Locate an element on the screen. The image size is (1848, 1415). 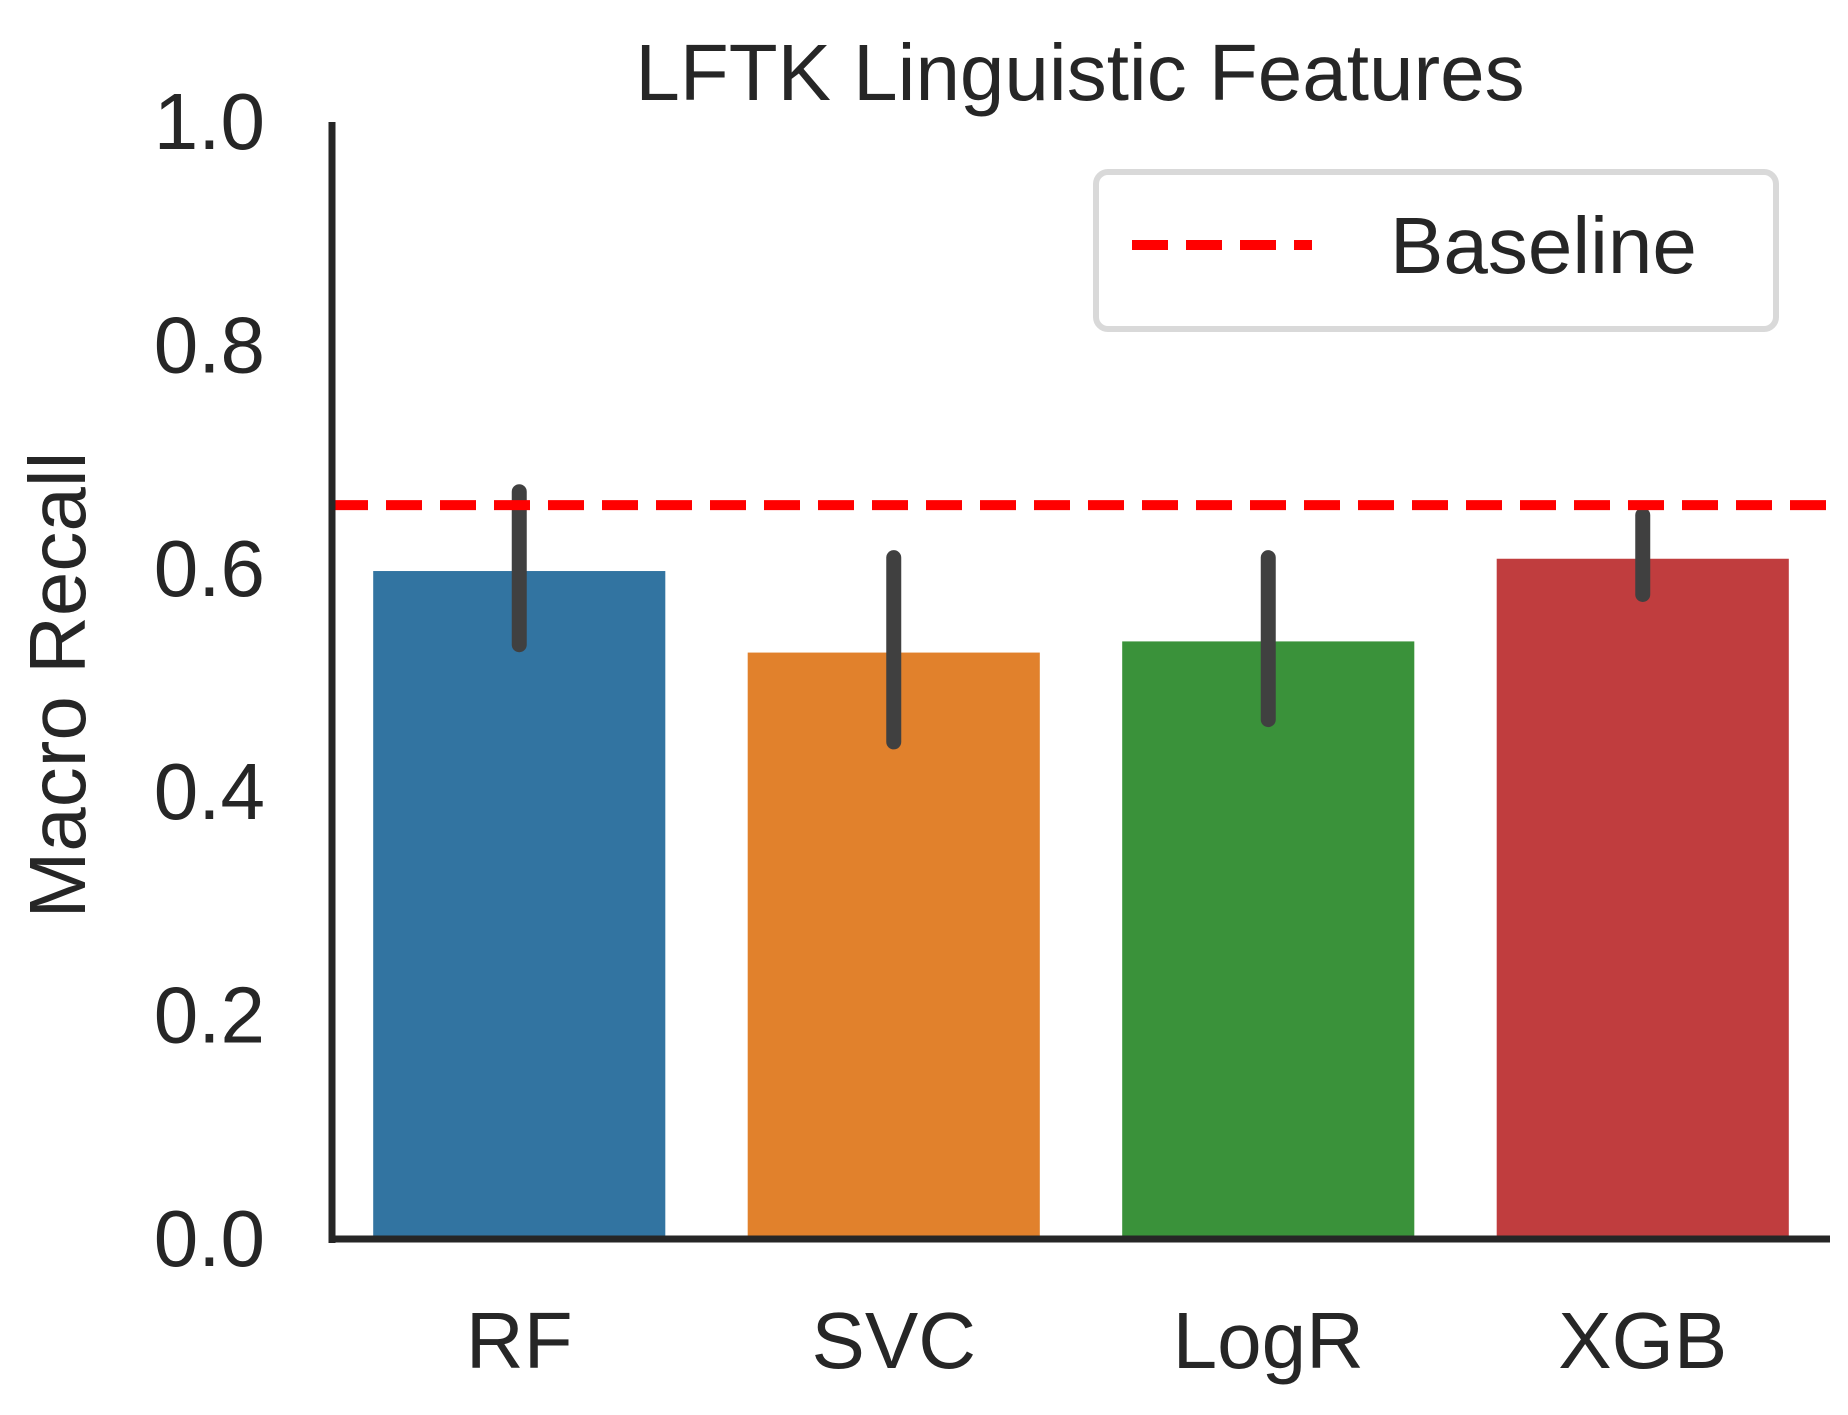
error-bars is located at coordinates (1081, 617).